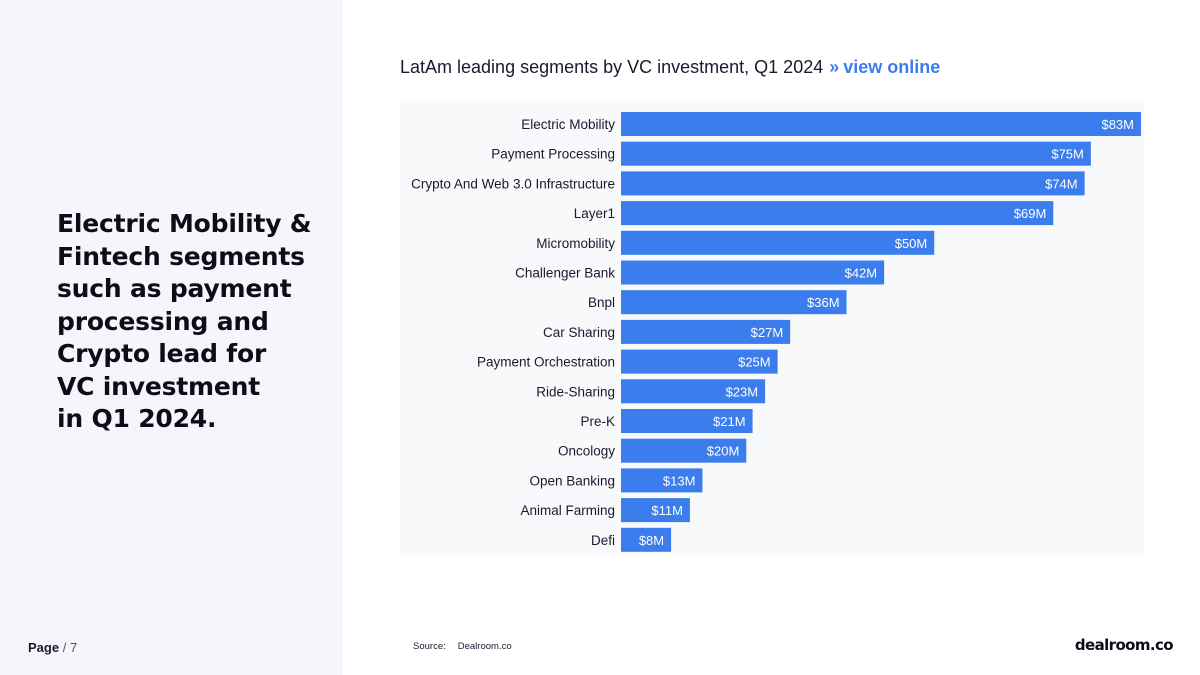 The width and height of the screenshot is (1200, 675). What do you see at coordinates (723, 451) in the screenshot?
I see `value-label: $20M` at bounding box center [723, 451].